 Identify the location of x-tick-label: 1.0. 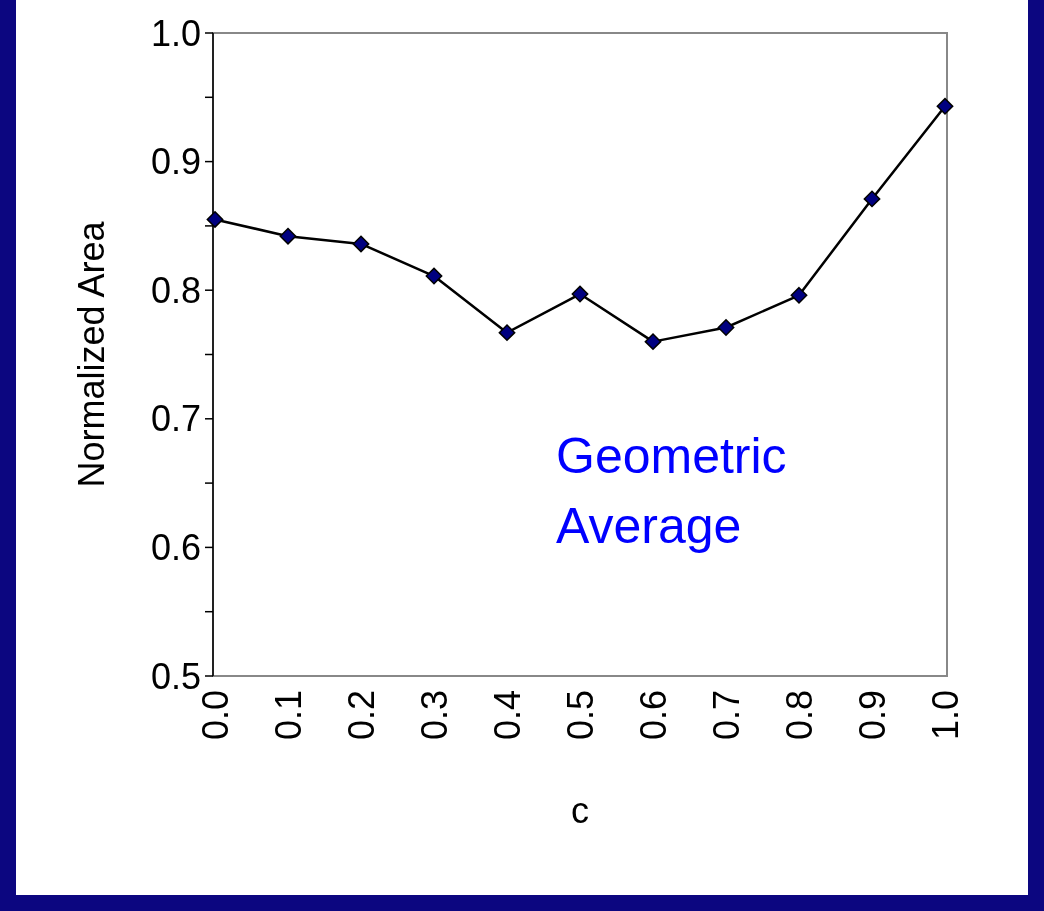
(945, 715).